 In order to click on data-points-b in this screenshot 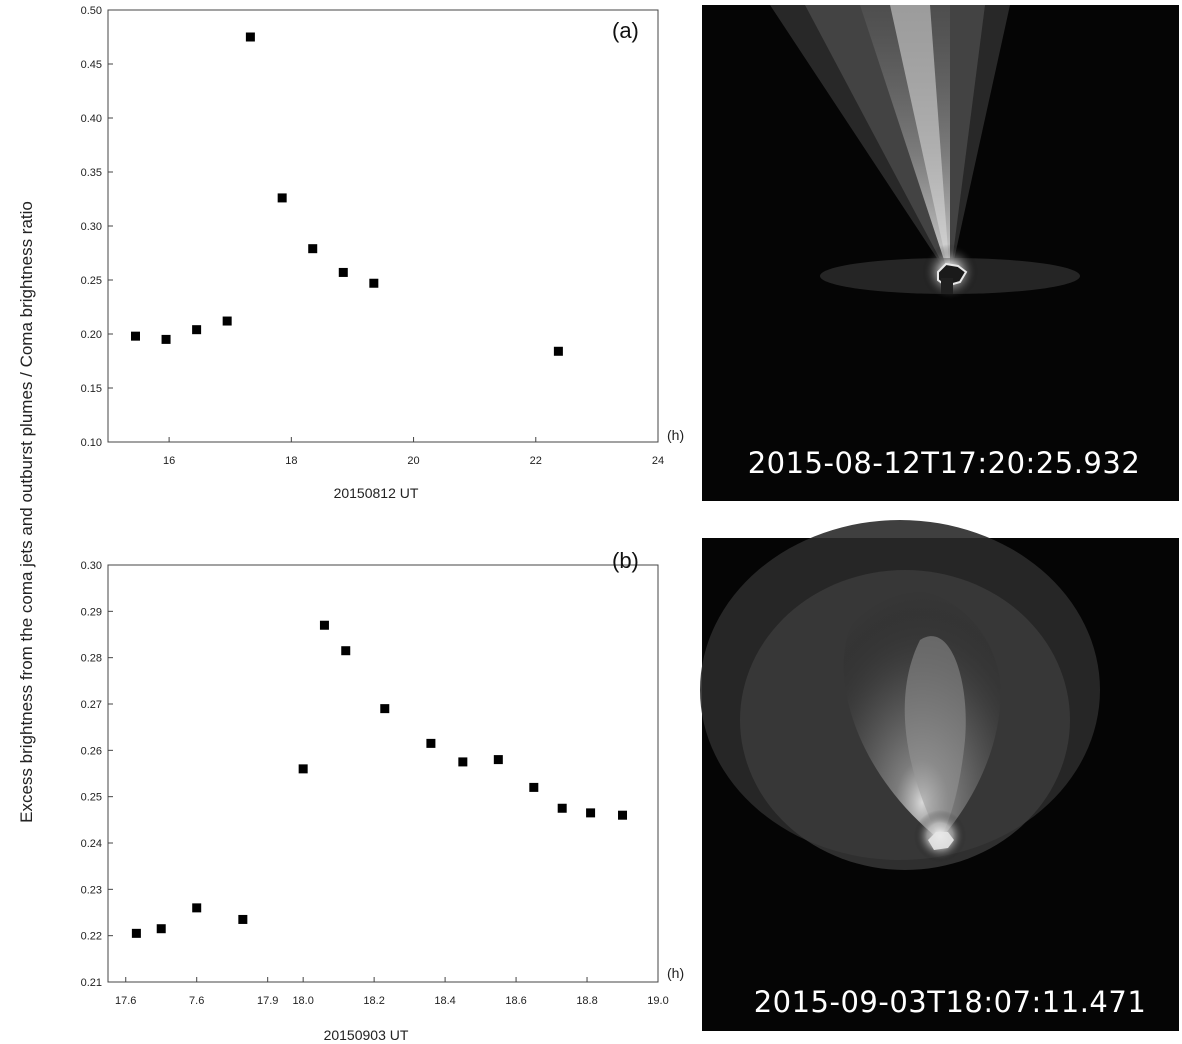, I will do `click(379, 779)`.